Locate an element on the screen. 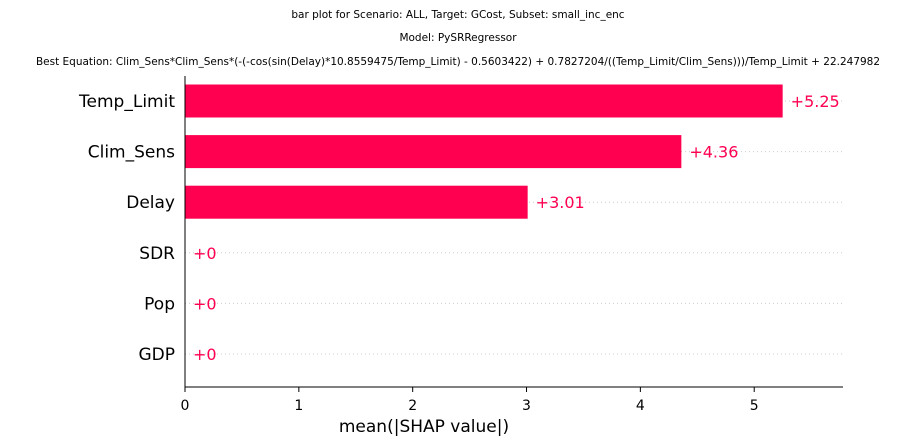 The height and width of the screenshot is (445, 916). category-label: Temp_Limit is located at coordinates (126, 102).